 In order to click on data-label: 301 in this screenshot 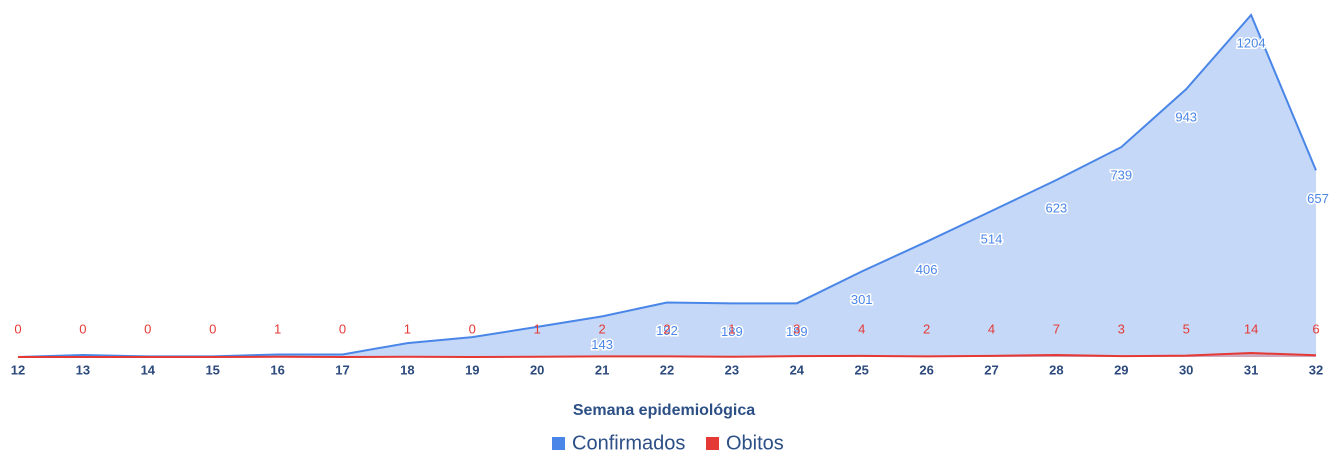, I will do `click(862, 299)`.